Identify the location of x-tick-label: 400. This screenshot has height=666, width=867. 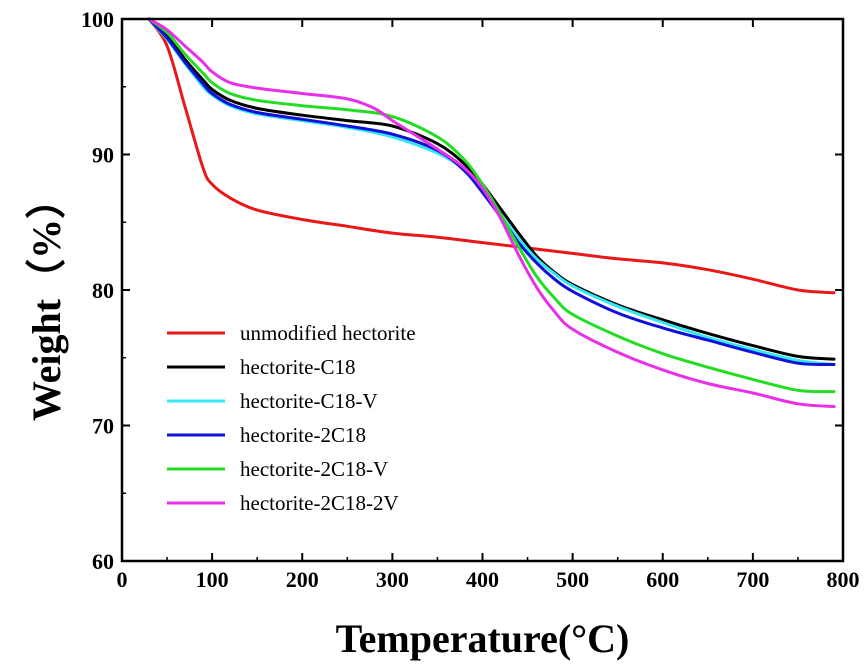
(482, 579).